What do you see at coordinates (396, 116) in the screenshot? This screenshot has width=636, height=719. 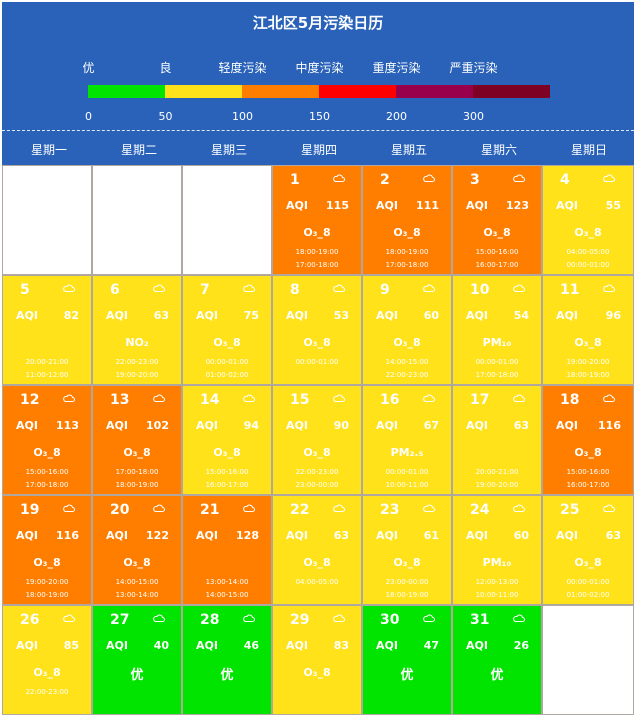 I see `legend-tick: 200` at bounding box center [396, 116].